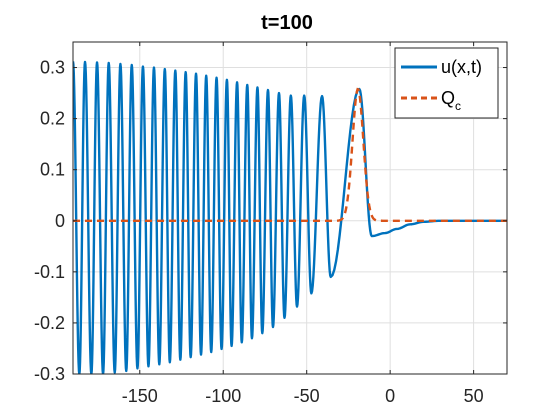 Image resolution: width=560 pixels, height=420 pixels. What do you see at coordinates (49, 374) in the screenshot?
I see `y-tick-label: -0.3` at bounding box center [49, 374].